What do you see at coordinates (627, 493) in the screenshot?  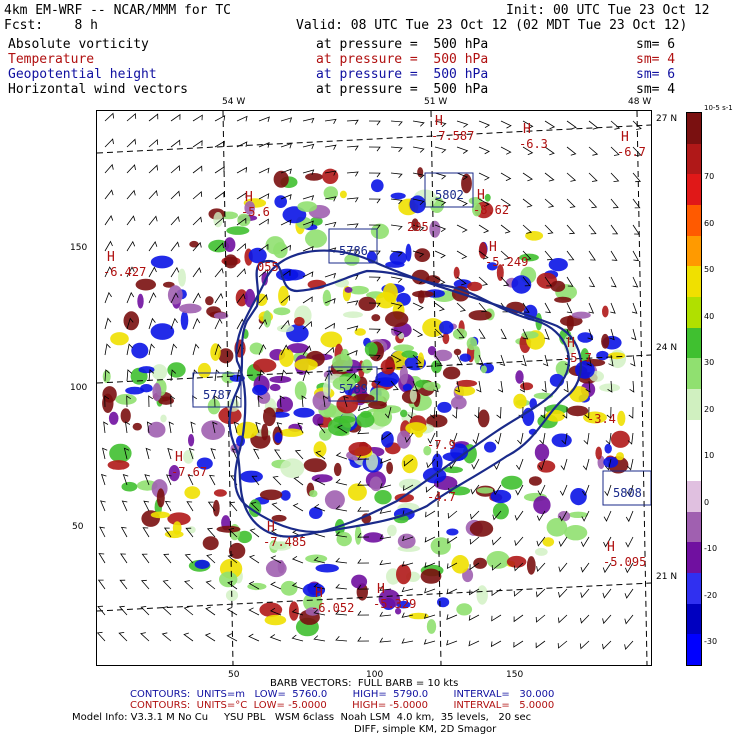 I see `geopotential-height-value: 5808` at bounding box center [627, 493].